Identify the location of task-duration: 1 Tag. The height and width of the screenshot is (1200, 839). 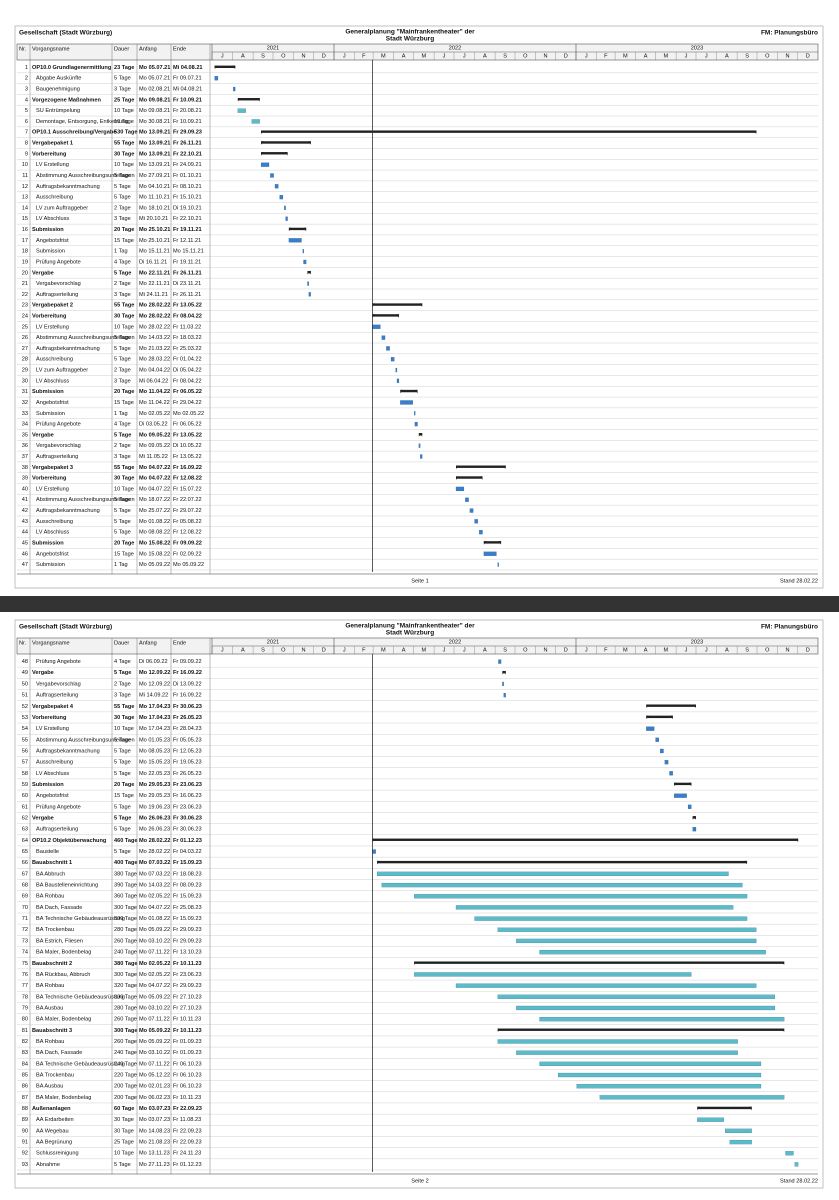
(121, 565).